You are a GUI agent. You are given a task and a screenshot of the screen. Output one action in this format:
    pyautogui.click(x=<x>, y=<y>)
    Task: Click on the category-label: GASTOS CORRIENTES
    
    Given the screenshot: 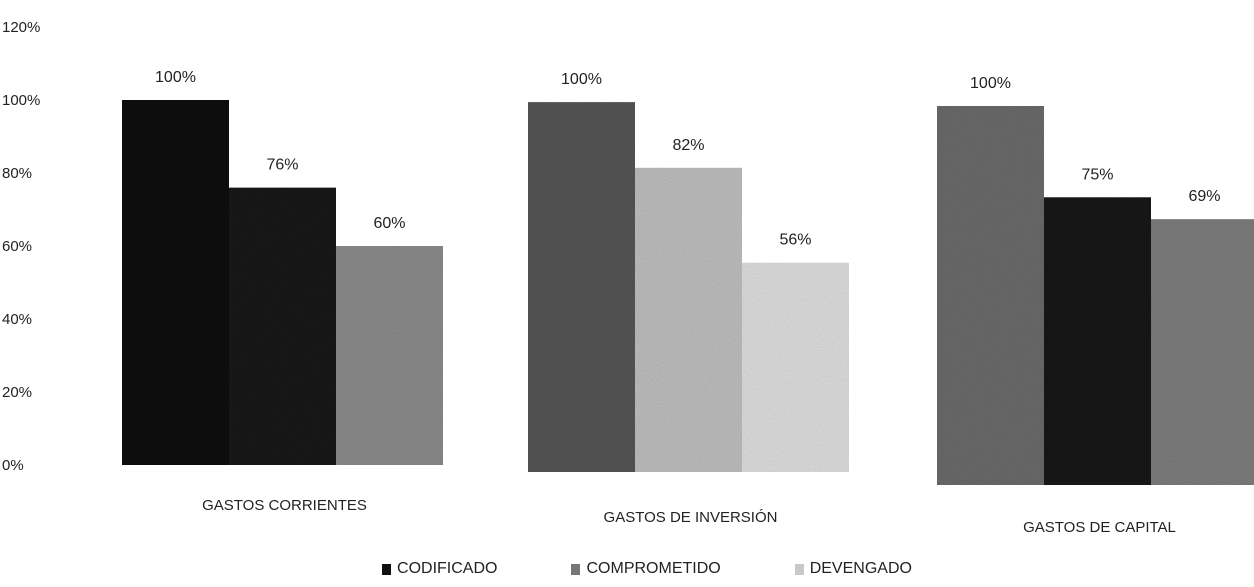 What is the action you would take?
    pyautogui.click(x=284, y=505)
    